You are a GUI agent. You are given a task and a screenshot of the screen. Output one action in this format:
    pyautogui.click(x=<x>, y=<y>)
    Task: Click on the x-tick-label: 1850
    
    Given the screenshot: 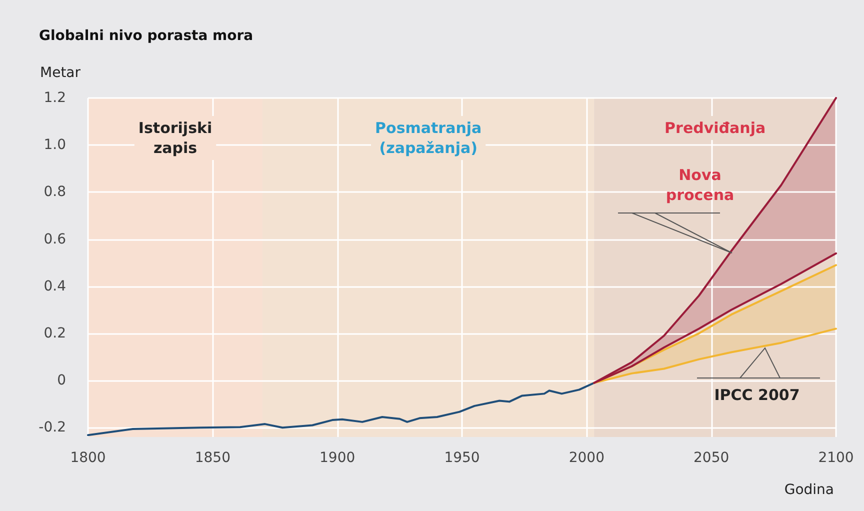 What is the action you would take?
    pyautogui.click(x=212, y=458)
    